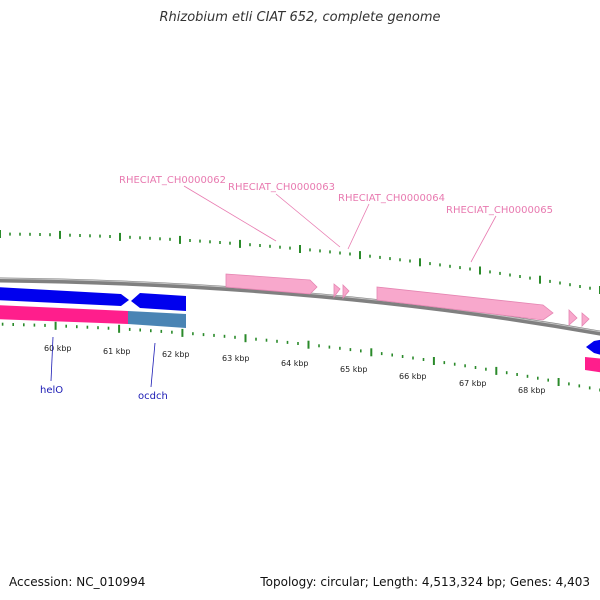 This screenshot has height=600, width=600. What do you see at coordinates (483, 239) in the screenshot?
I see `locus-label-65-leader` at bounding box center [483, 239].